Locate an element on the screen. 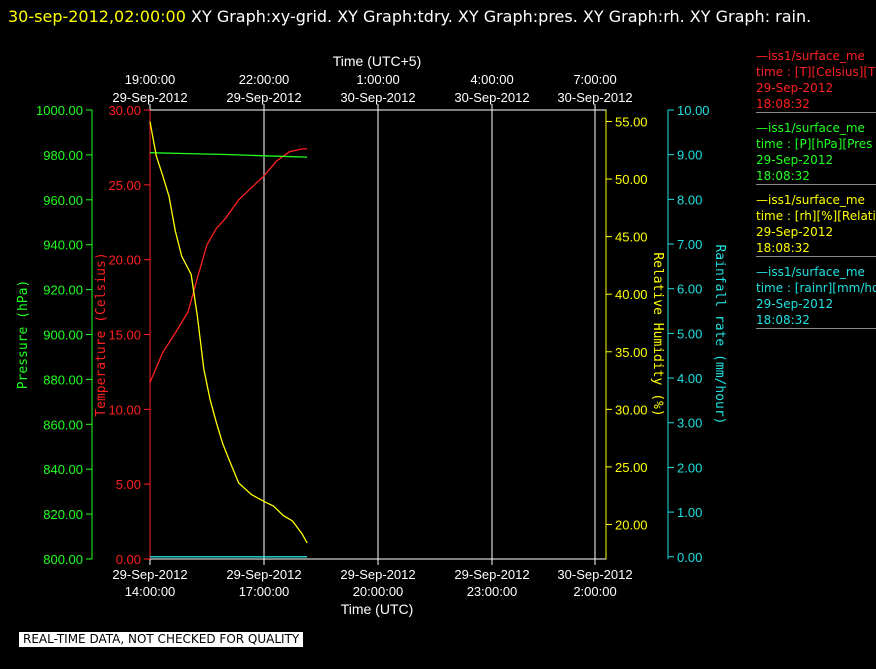  humidity-tick-label: 35.00 is located at coordinates (631, 352).